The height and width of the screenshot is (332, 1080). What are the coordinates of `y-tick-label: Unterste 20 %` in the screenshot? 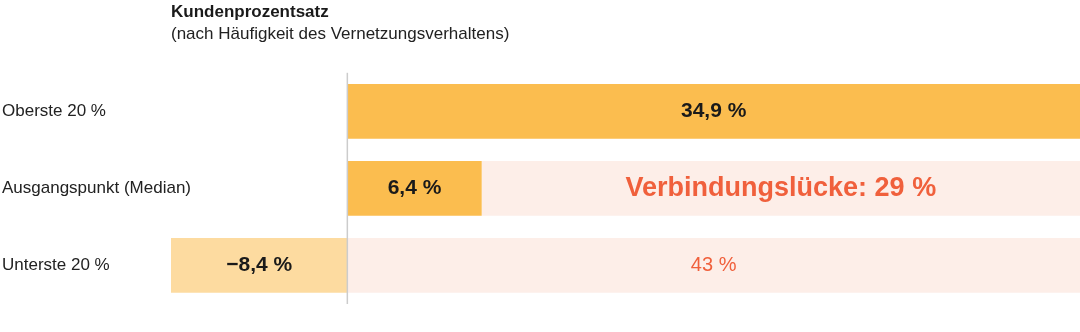 It's located at (56, 265).